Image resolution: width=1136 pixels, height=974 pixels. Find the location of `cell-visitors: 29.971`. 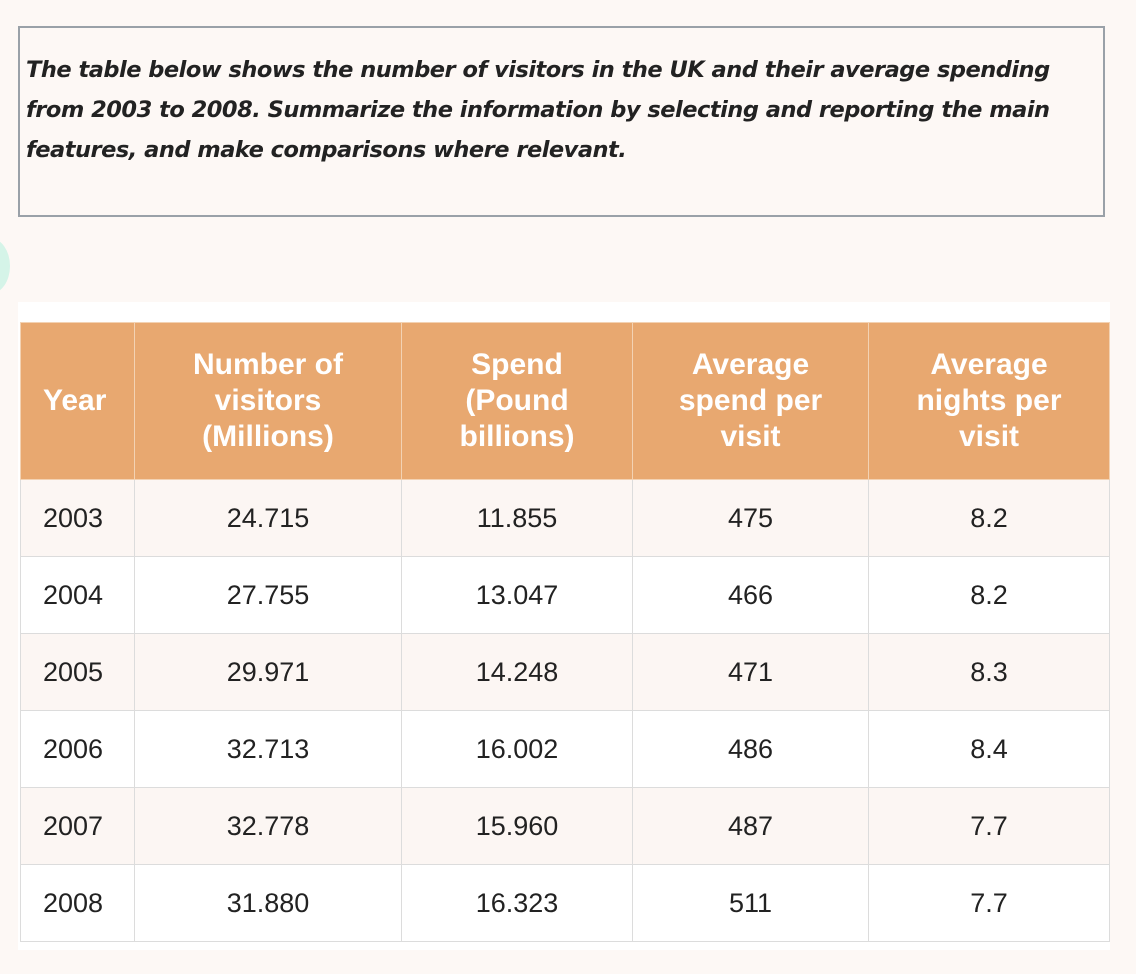

cell-visitors: 29.971 is located at coordinates (268, 672).